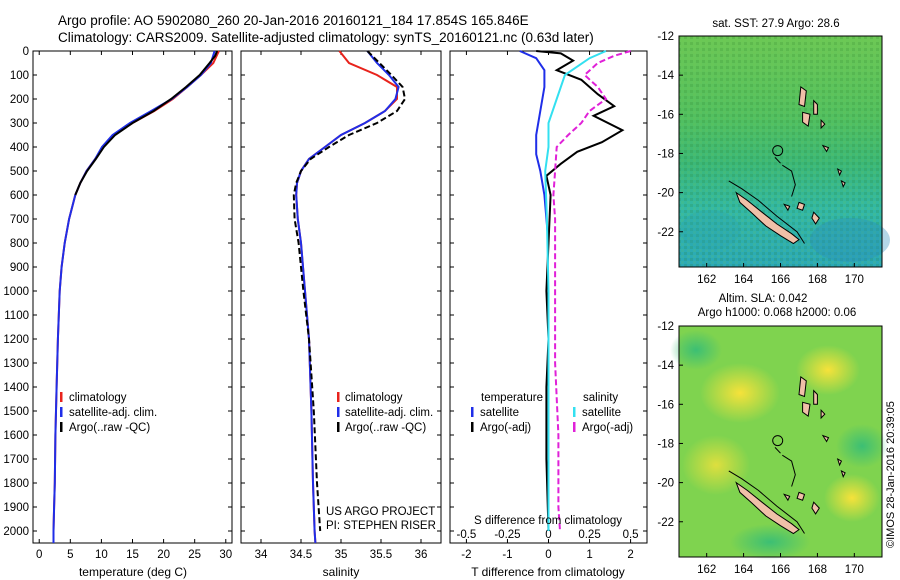 This screenshot has height=580, width=900. I want to click on y-tick-label: 2000, so click(16, 532).